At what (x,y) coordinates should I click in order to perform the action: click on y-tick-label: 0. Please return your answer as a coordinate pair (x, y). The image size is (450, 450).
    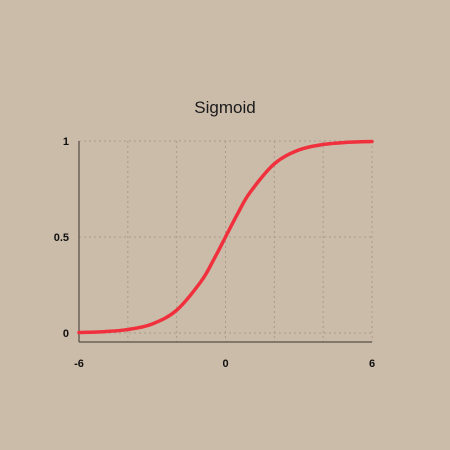
    Looking at the image, I should click on (66, 334).